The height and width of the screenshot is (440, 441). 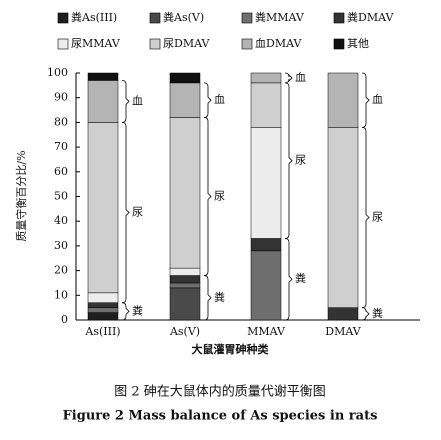 I want to click on y-tick-label: 0, so click(x=64, y=319).